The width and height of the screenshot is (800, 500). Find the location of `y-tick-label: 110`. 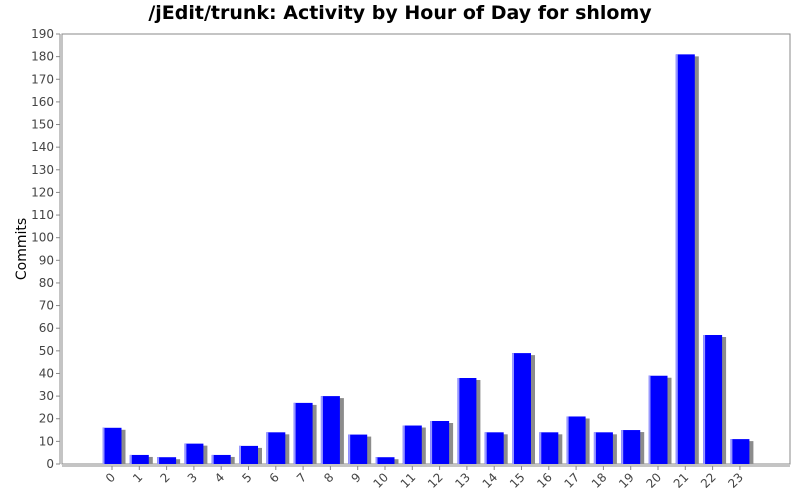

y-tick-label: 110 is located at coordinates (42, 215).